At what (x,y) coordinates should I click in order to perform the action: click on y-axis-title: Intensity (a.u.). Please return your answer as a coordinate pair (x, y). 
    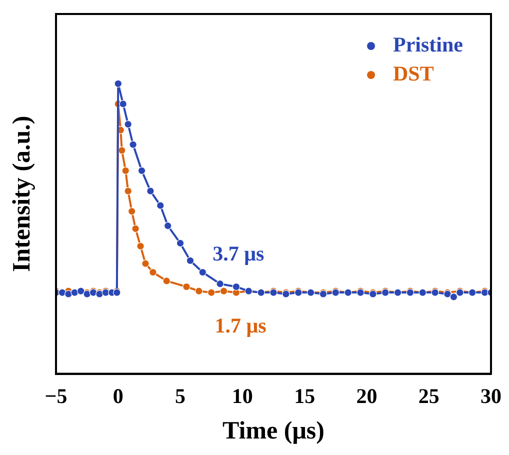
    Looking at the image, I should click on (22, 194).